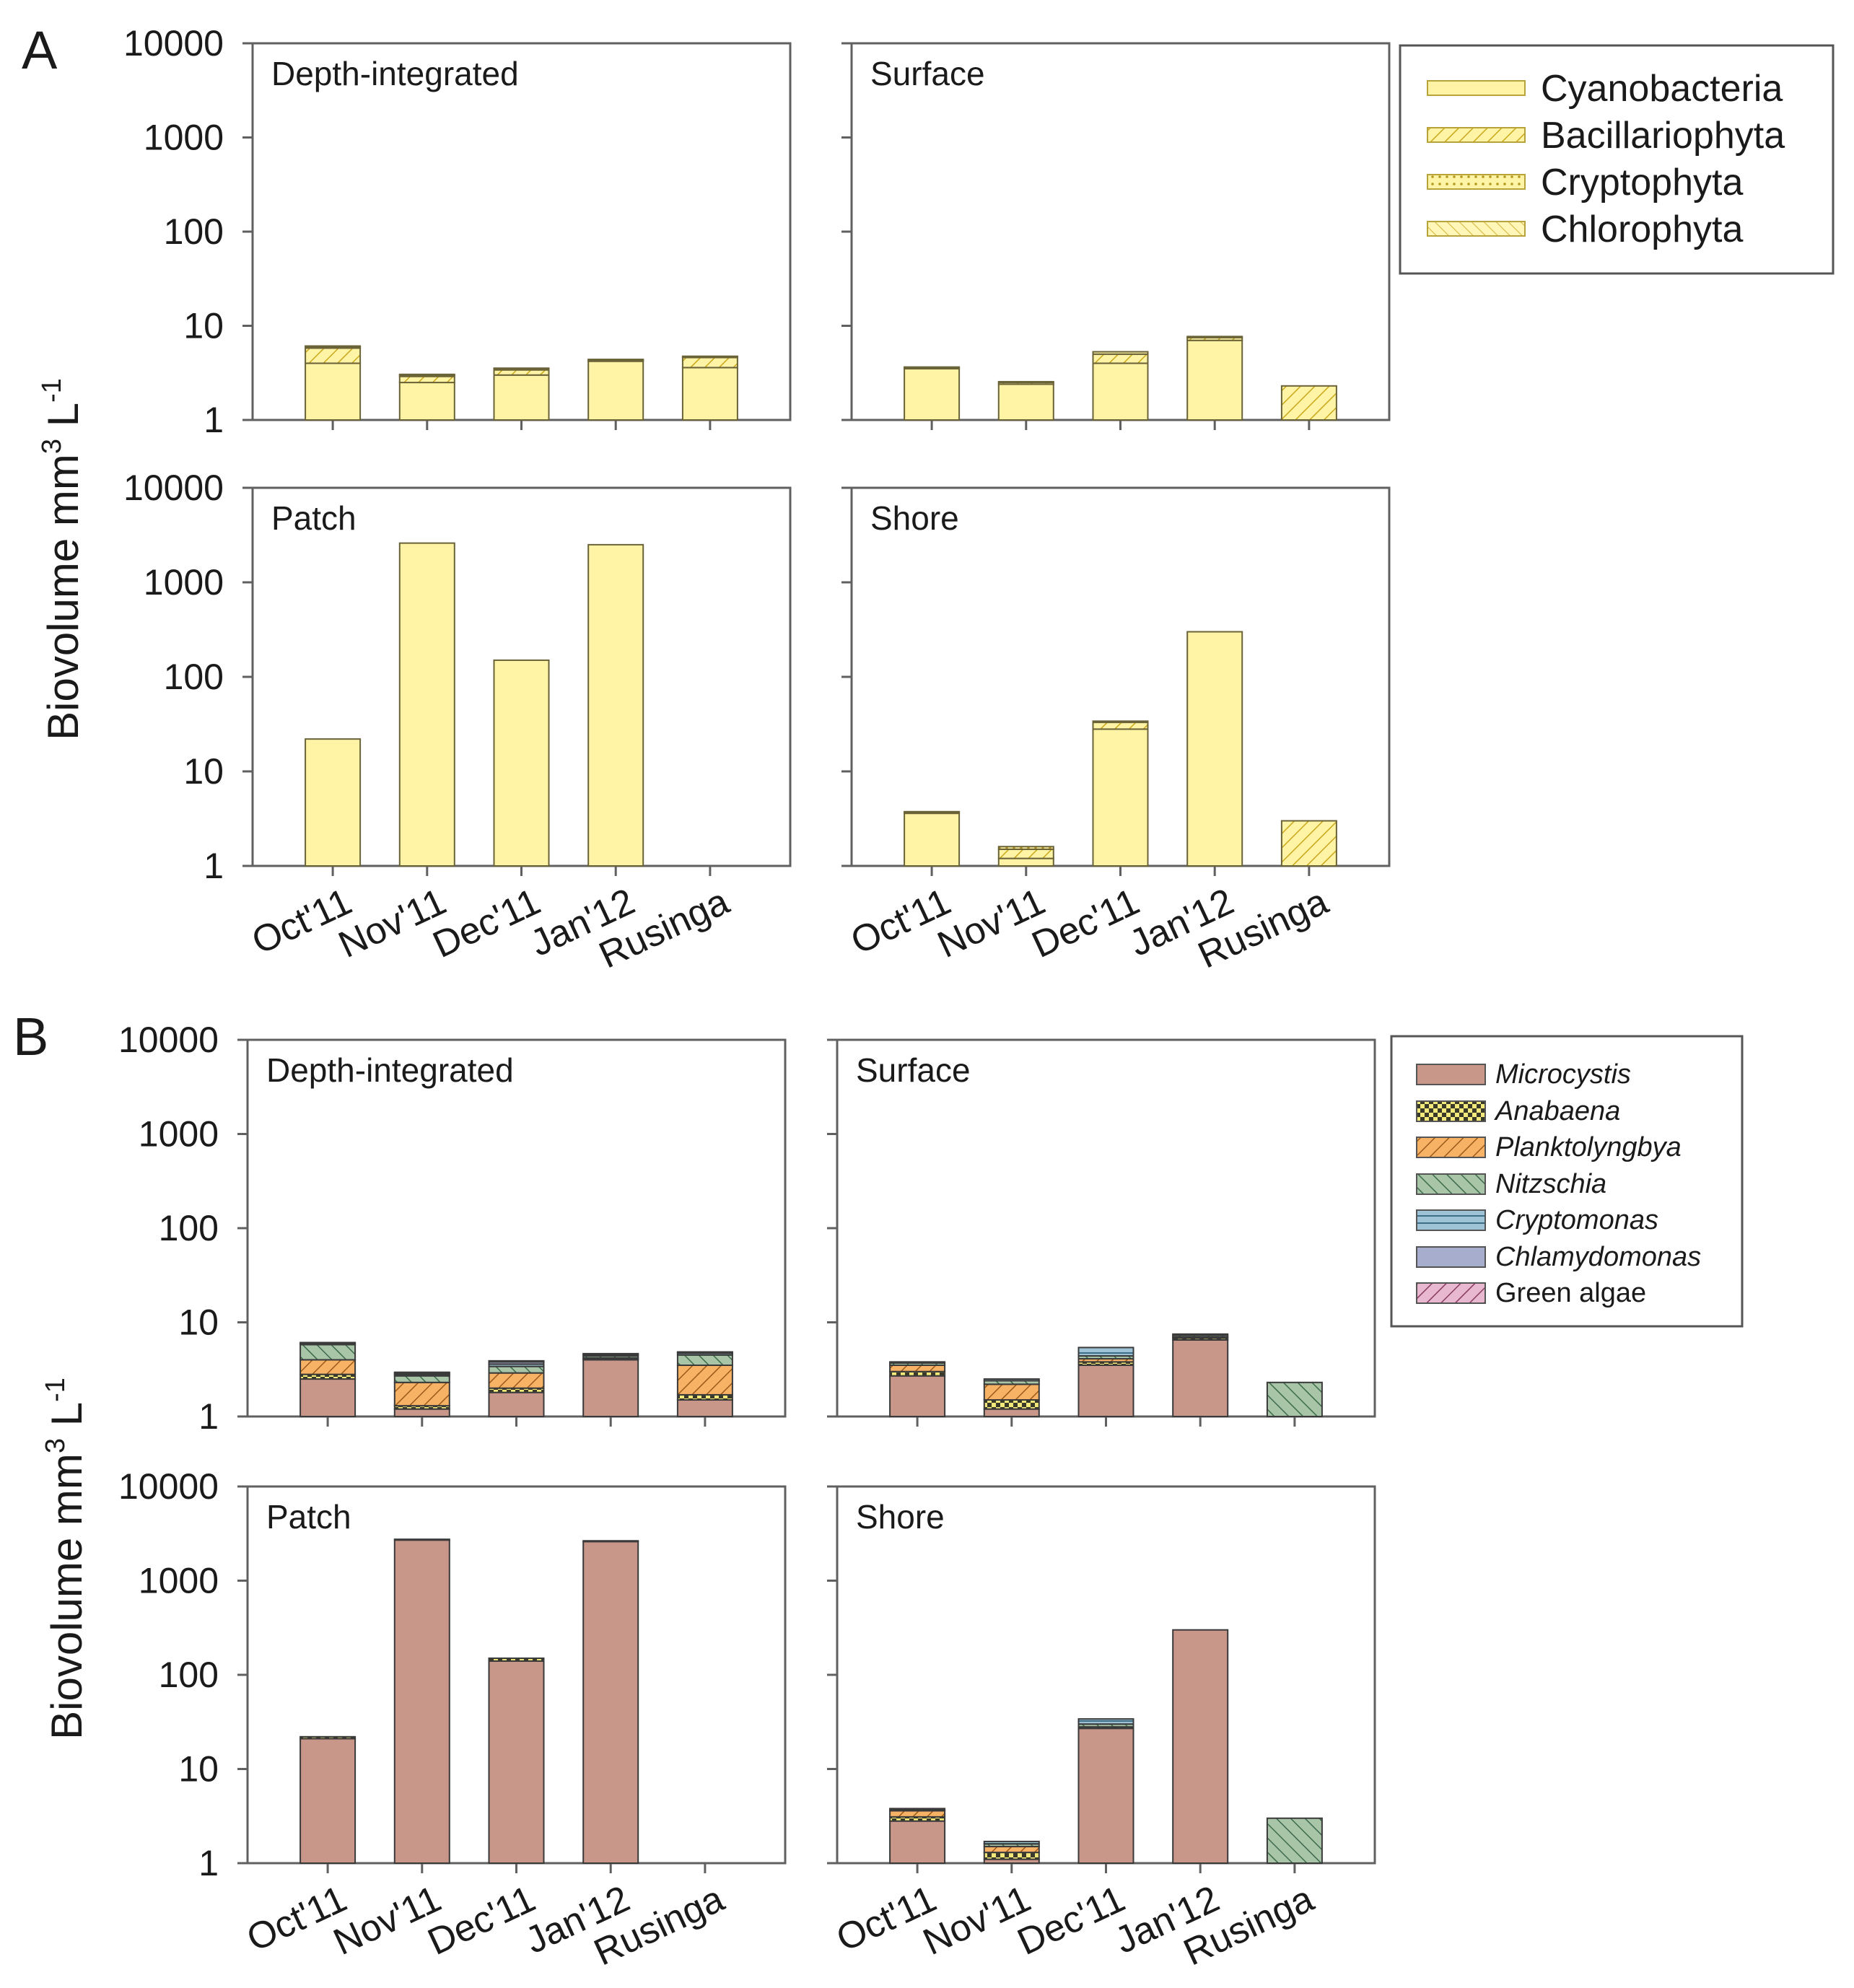 This screenshot has height=1988, width=1854. What do you see at coordinates (40, 50) in the screenshot?
I see `panel-letter-a: A` at bounding box center [40, 50].